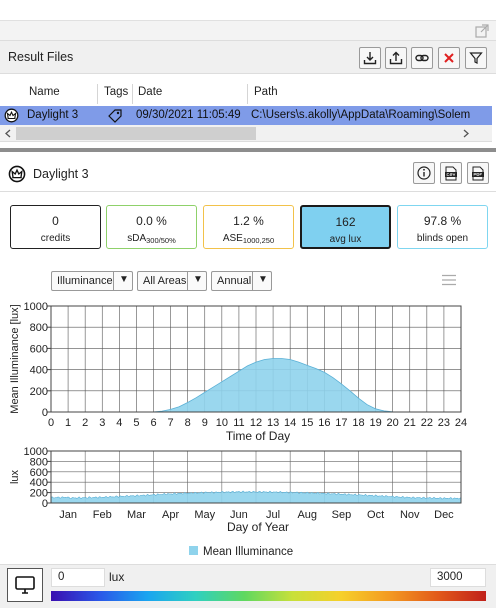 This screenshot has width=496, height=616. Describe the element at coordinates (102, 515) in the screenshot. I see `chart2-x-tick-label: Feb` at that location.